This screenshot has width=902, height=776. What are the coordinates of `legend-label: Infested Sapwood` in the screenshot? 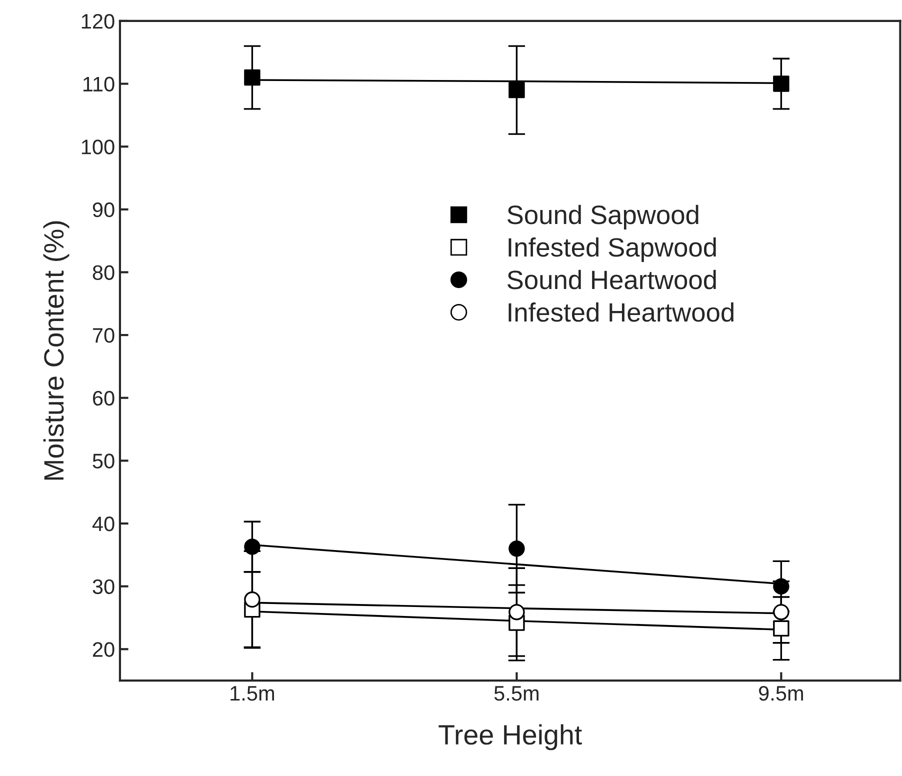 It's located at (612, 249).